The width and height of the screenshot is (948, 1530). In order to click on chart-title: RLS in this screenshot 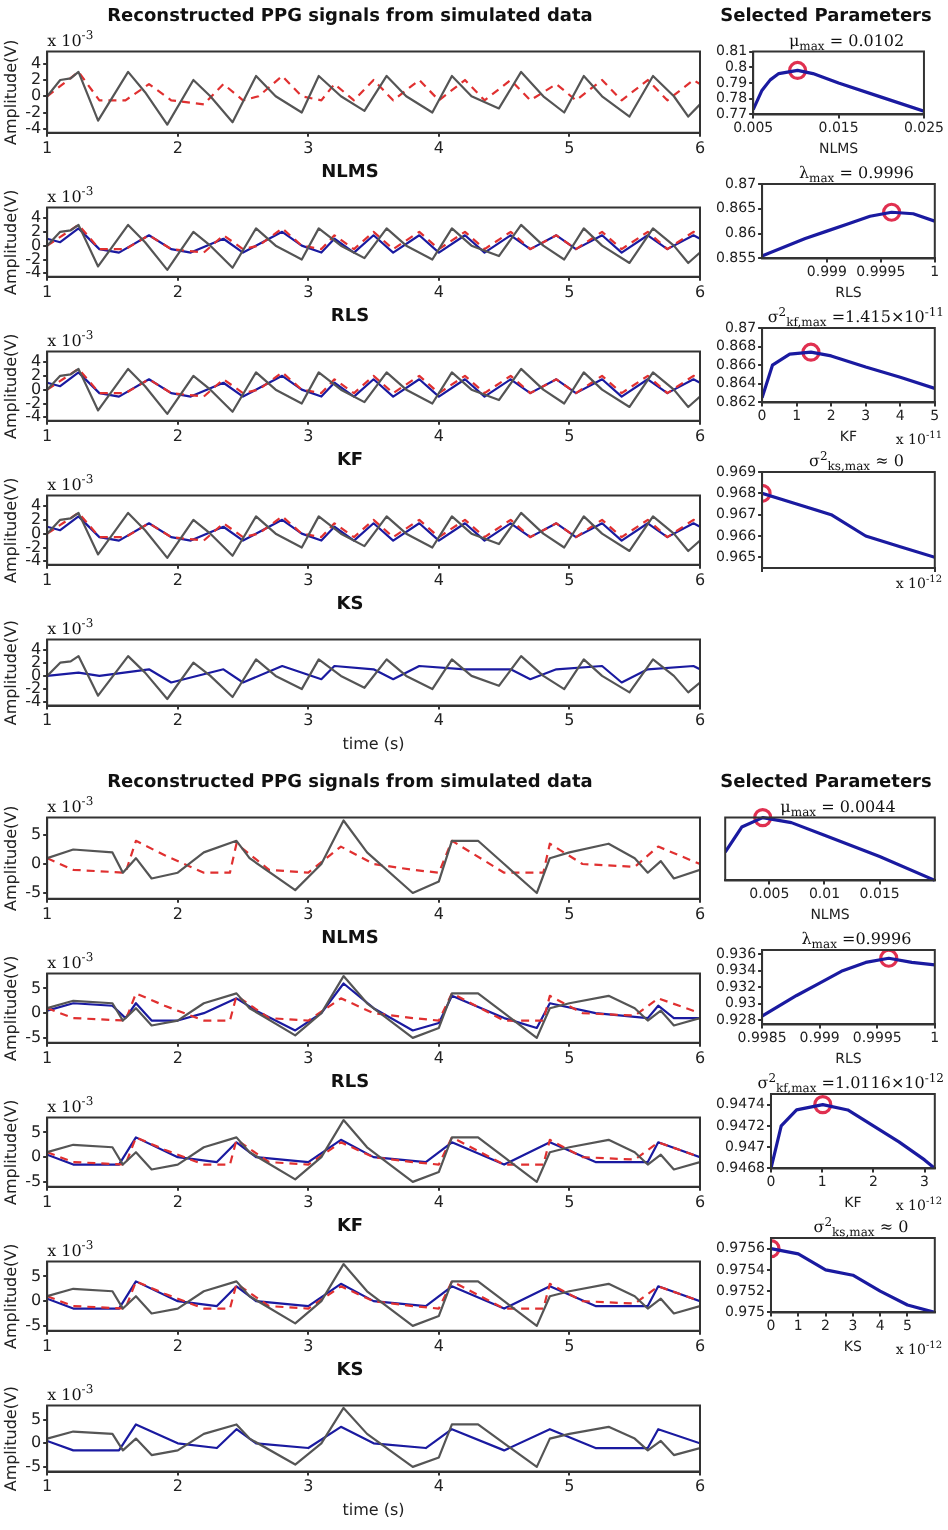, I will do `click(350, 317)`.